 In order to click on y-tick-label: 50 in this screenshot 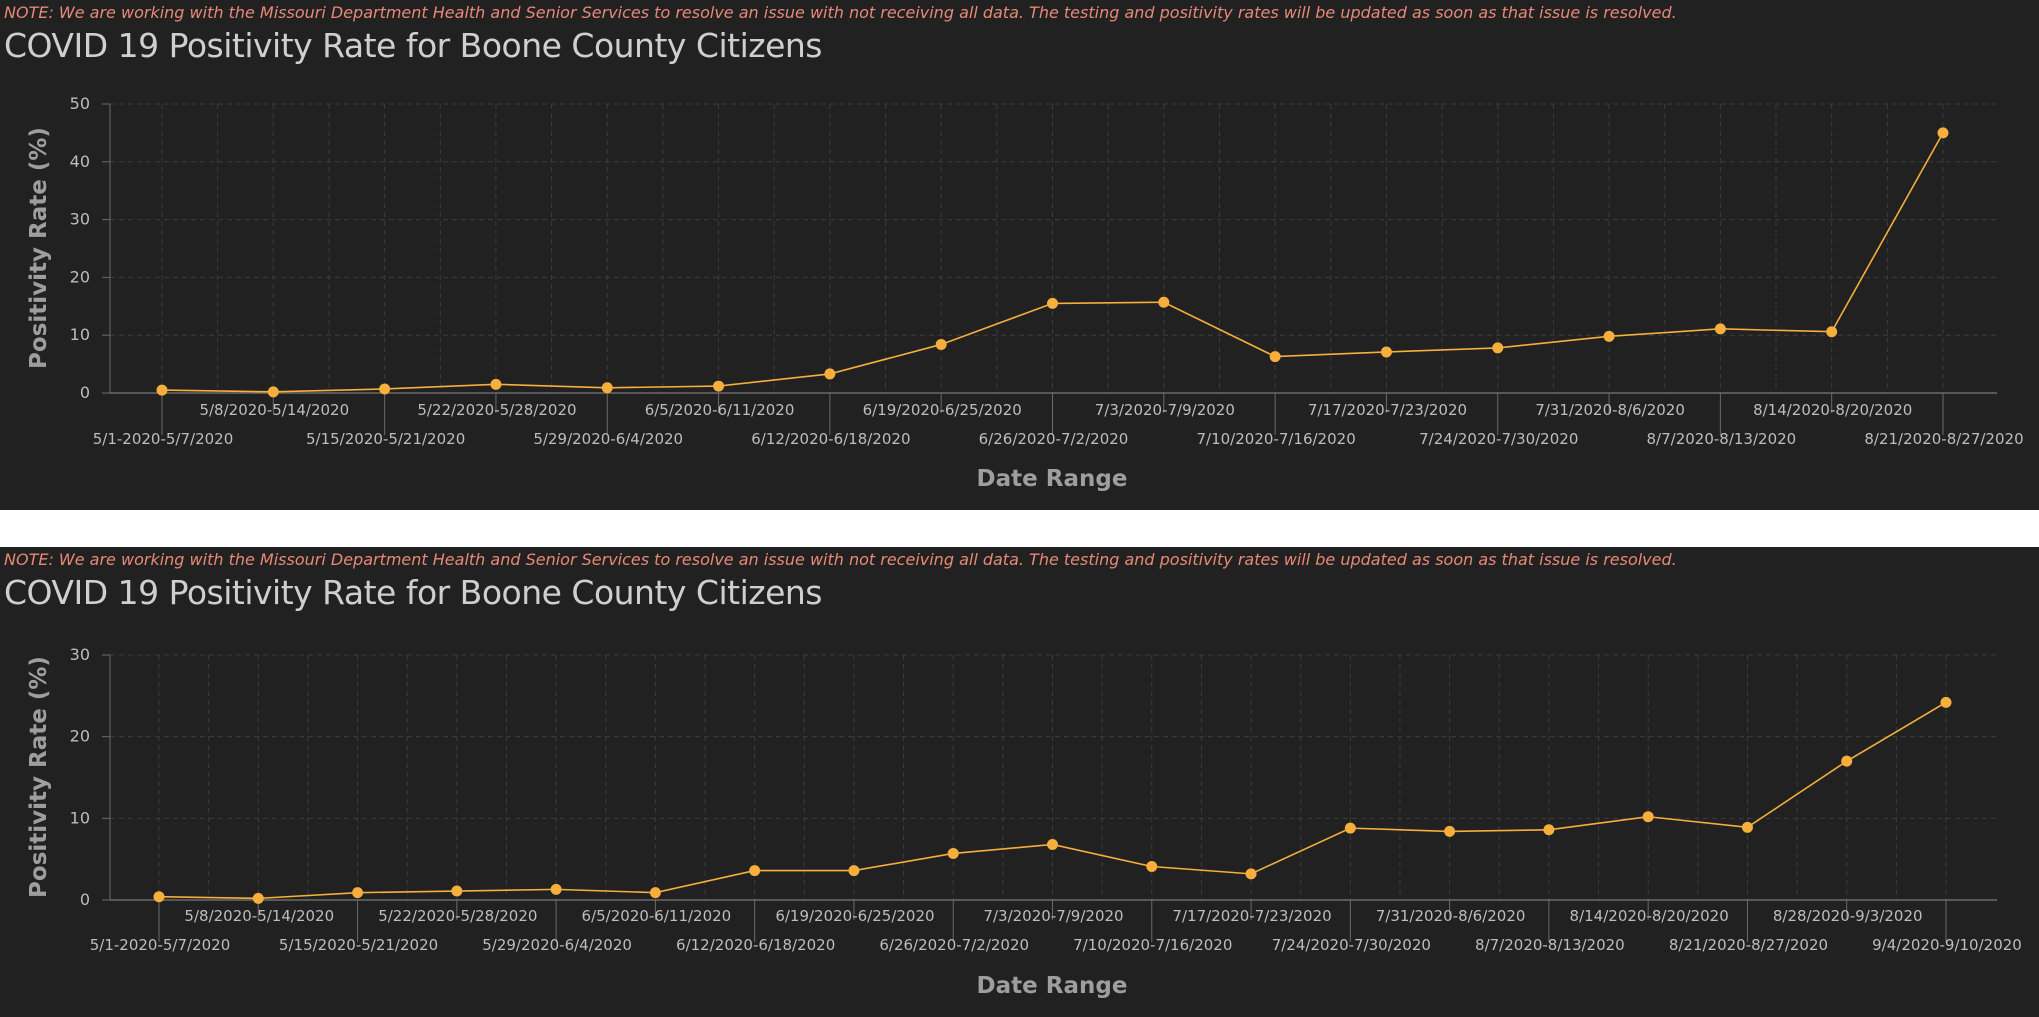, I will do `click(80, 103)`.